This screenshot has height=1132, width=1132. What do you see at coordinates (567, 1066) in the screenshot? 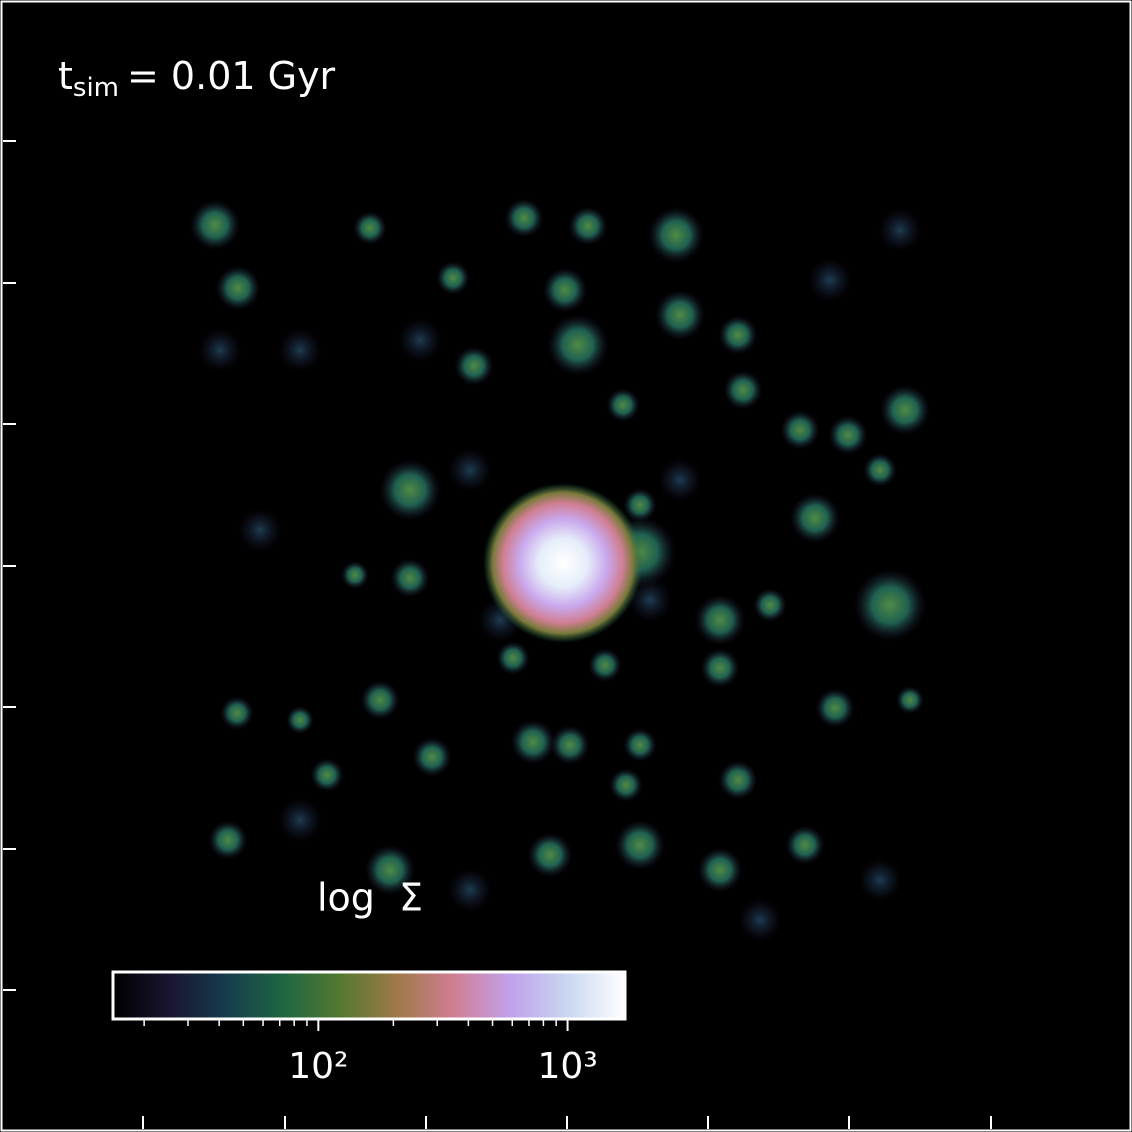
I see `colorbar-tick-label: 10³` at bounding box center [567, 1066].